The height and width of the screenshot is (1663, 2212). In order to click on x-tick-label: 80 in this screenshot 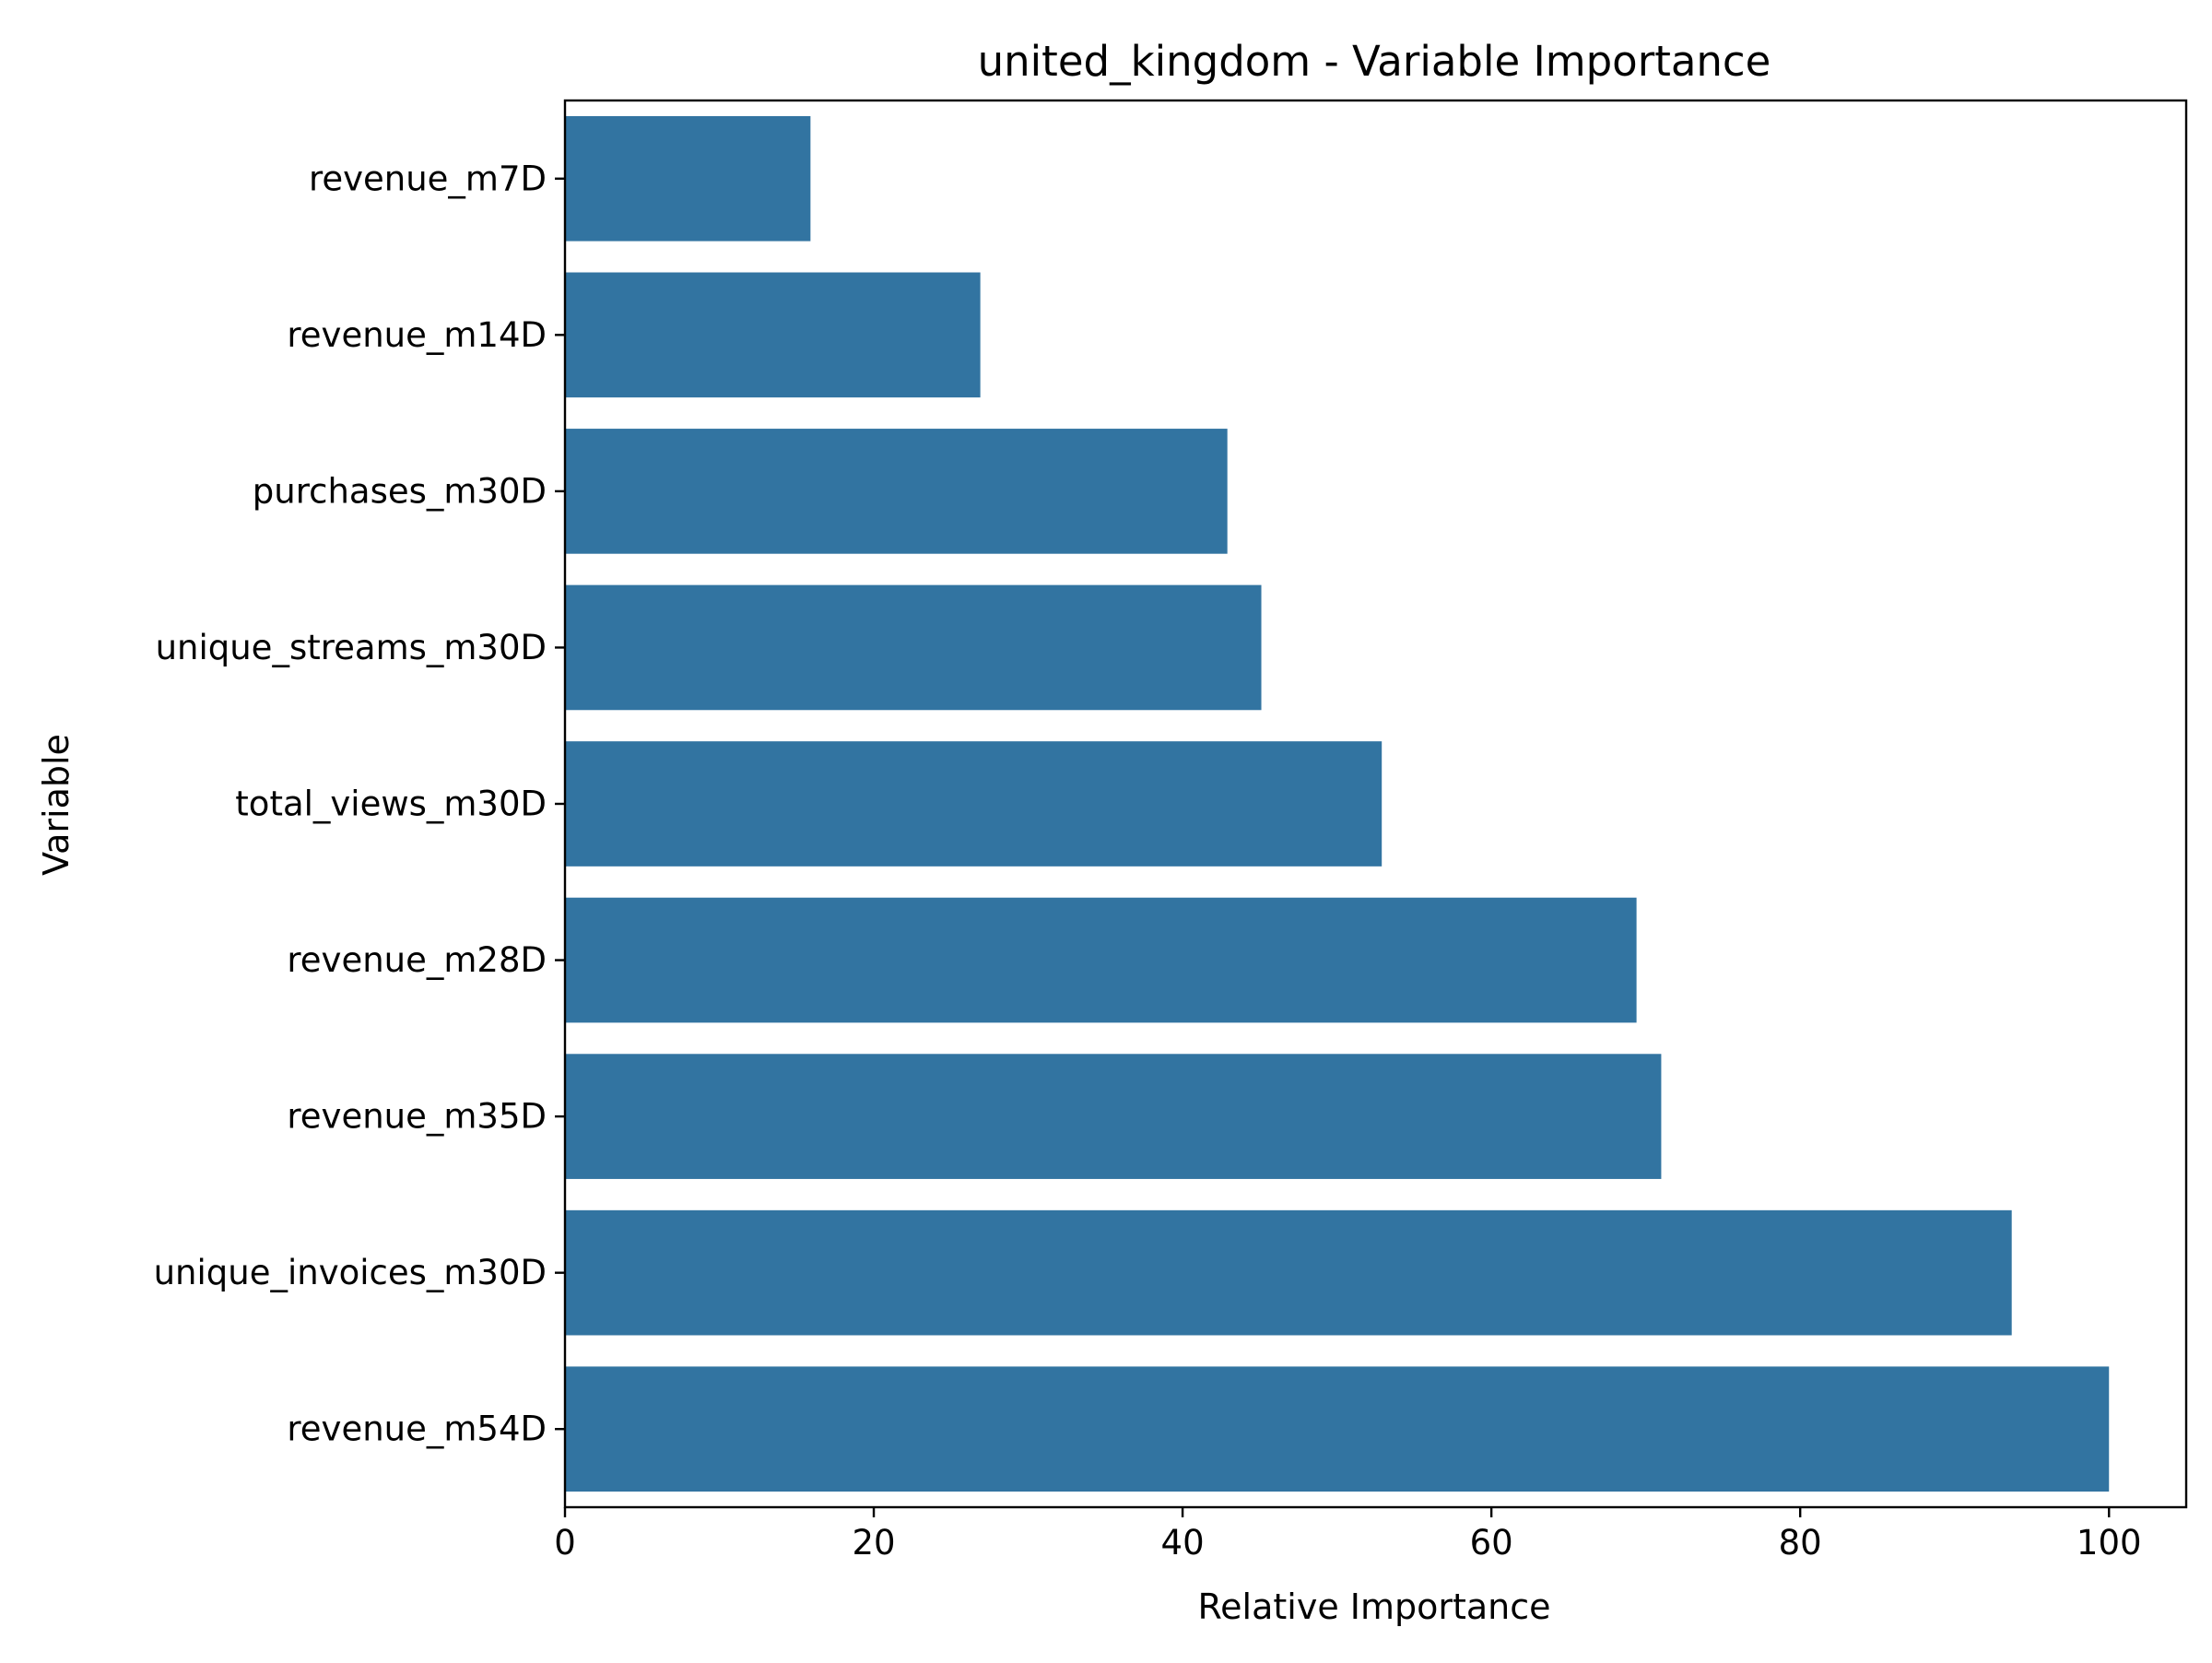, I will do `click(1800, 1543)`.